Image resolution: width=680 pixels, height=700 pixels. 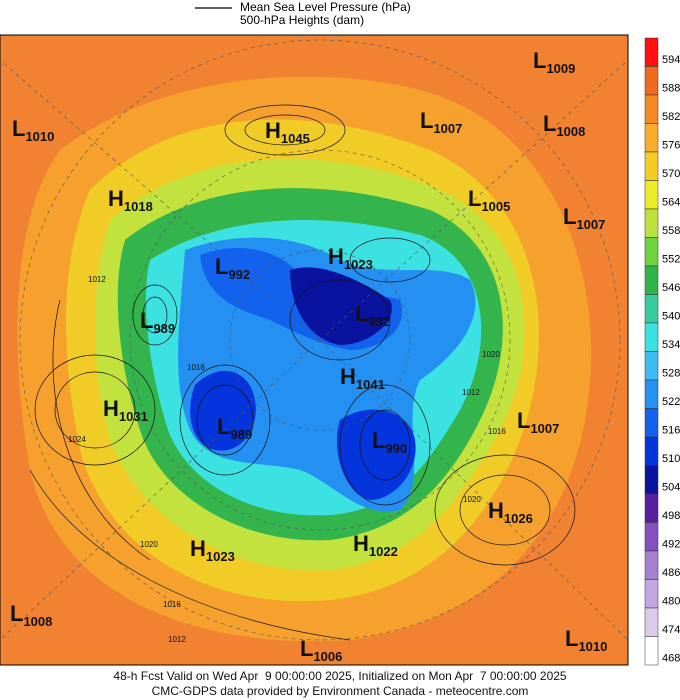 I want to click on pressure-center: H1026, so click(x=510, y=512).